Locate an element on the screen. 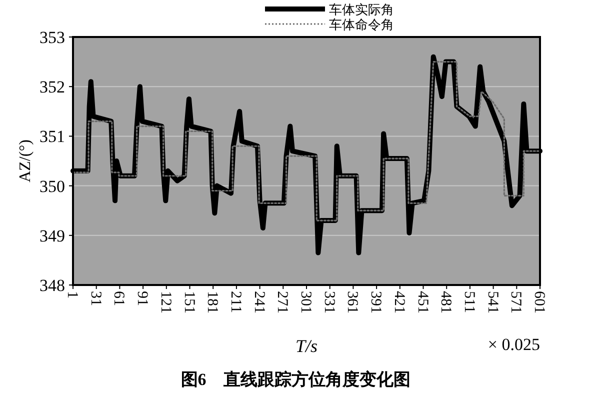 Image resolution: width=591 pixels, height=398 pixels. y-axis-title: AZ/(°) is located at coordinates (25, 161).